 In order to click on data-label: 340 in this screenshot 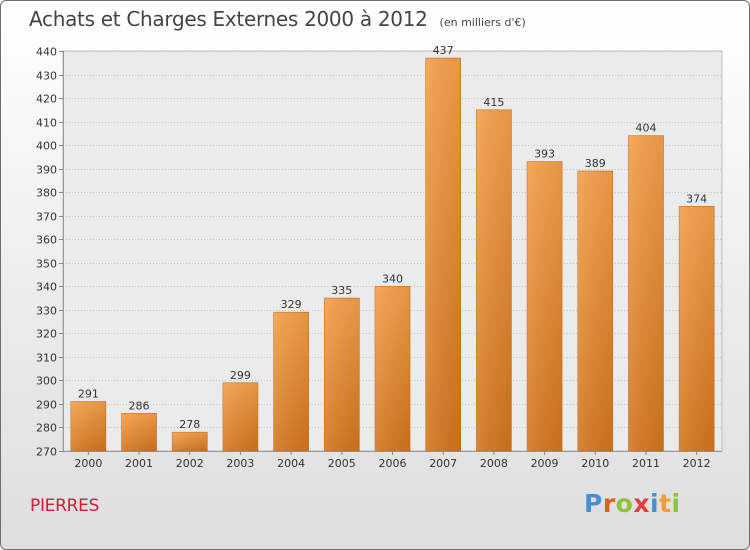, I will do `click(392, 278)`.